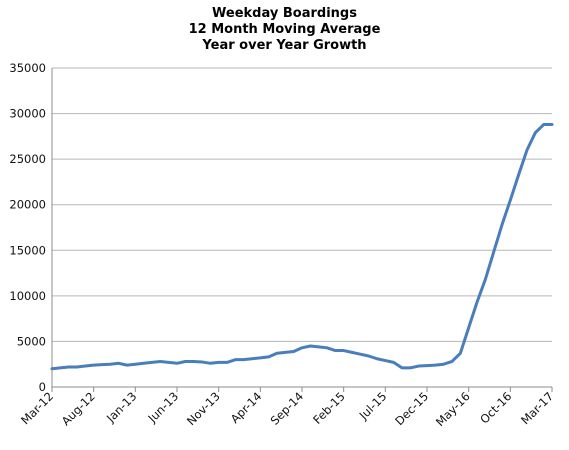 This screenshot has height=450, width=569. What do you see at coordinates (411, 408) in the screenshot?
I see `x-tick-label-9: Dec-15` at bounding box center [411, 408].